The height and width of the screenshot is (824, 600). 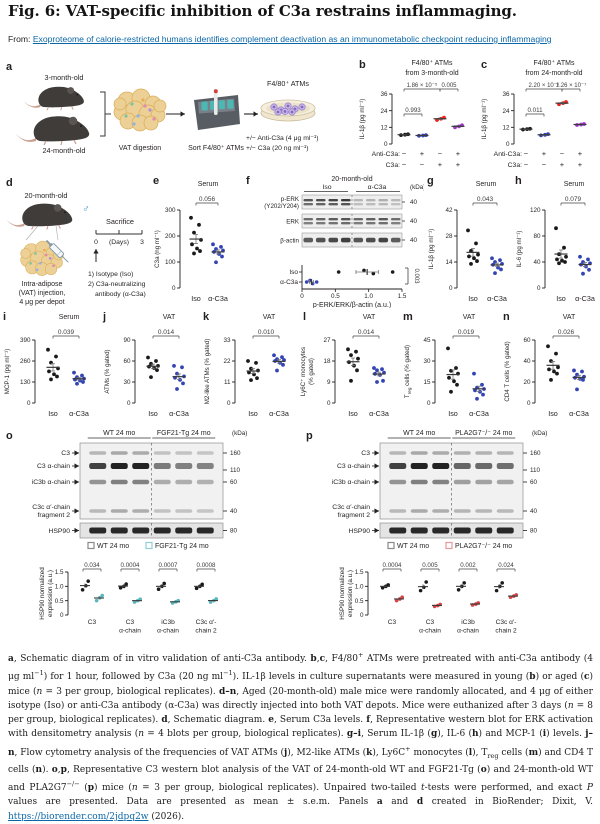 I want to click on blot-header: 20-month-old, so click(x=351, y=179).